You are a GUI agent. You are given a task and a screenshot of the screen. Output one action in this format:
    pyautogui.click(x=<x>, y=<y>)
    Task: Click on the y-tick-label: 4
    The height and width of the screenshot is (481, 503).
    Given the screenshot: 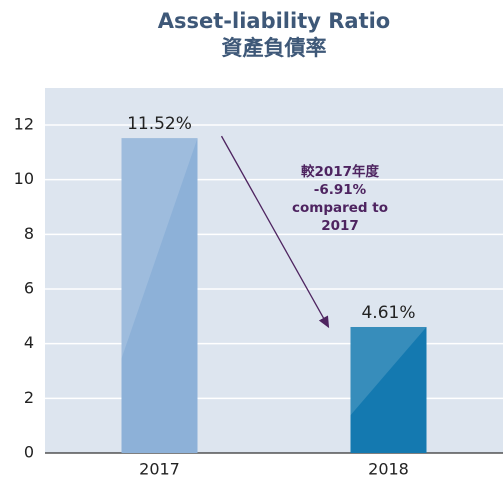 What is the action you would take?
    pyautogui.click(x=29, y=342)
    